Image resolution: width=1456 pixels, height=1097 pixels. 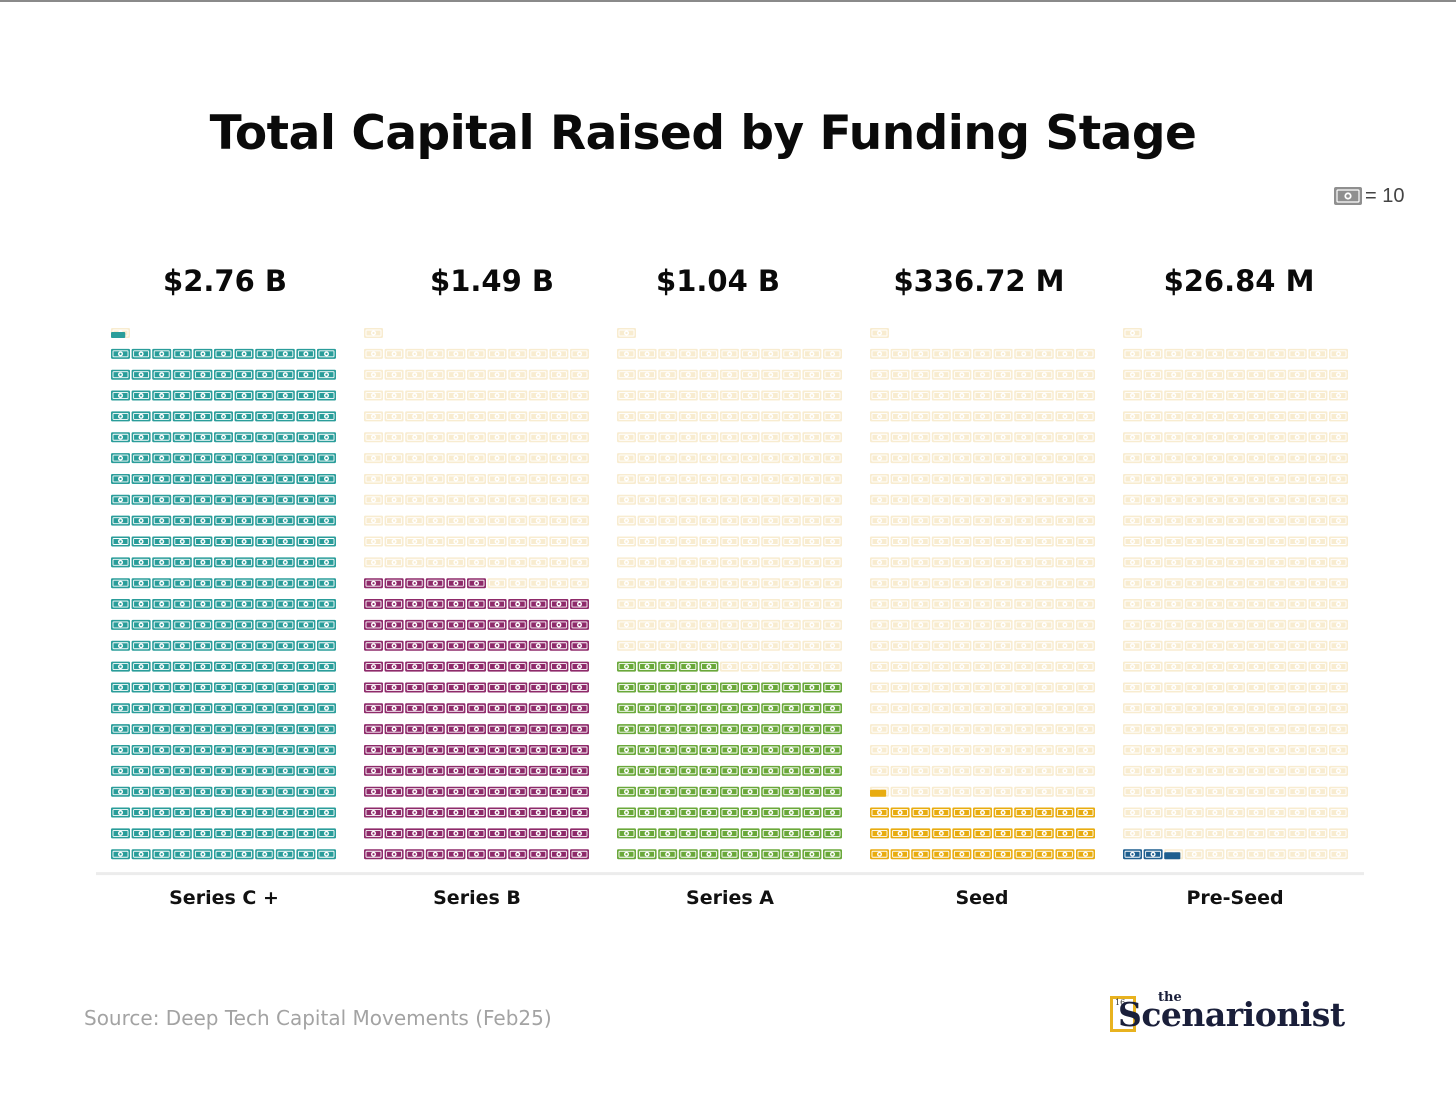 What do you see at coordinates (982, 898) in the screenshot?
I see `category-label-seed: Seed` at bounding box center [982, 898].